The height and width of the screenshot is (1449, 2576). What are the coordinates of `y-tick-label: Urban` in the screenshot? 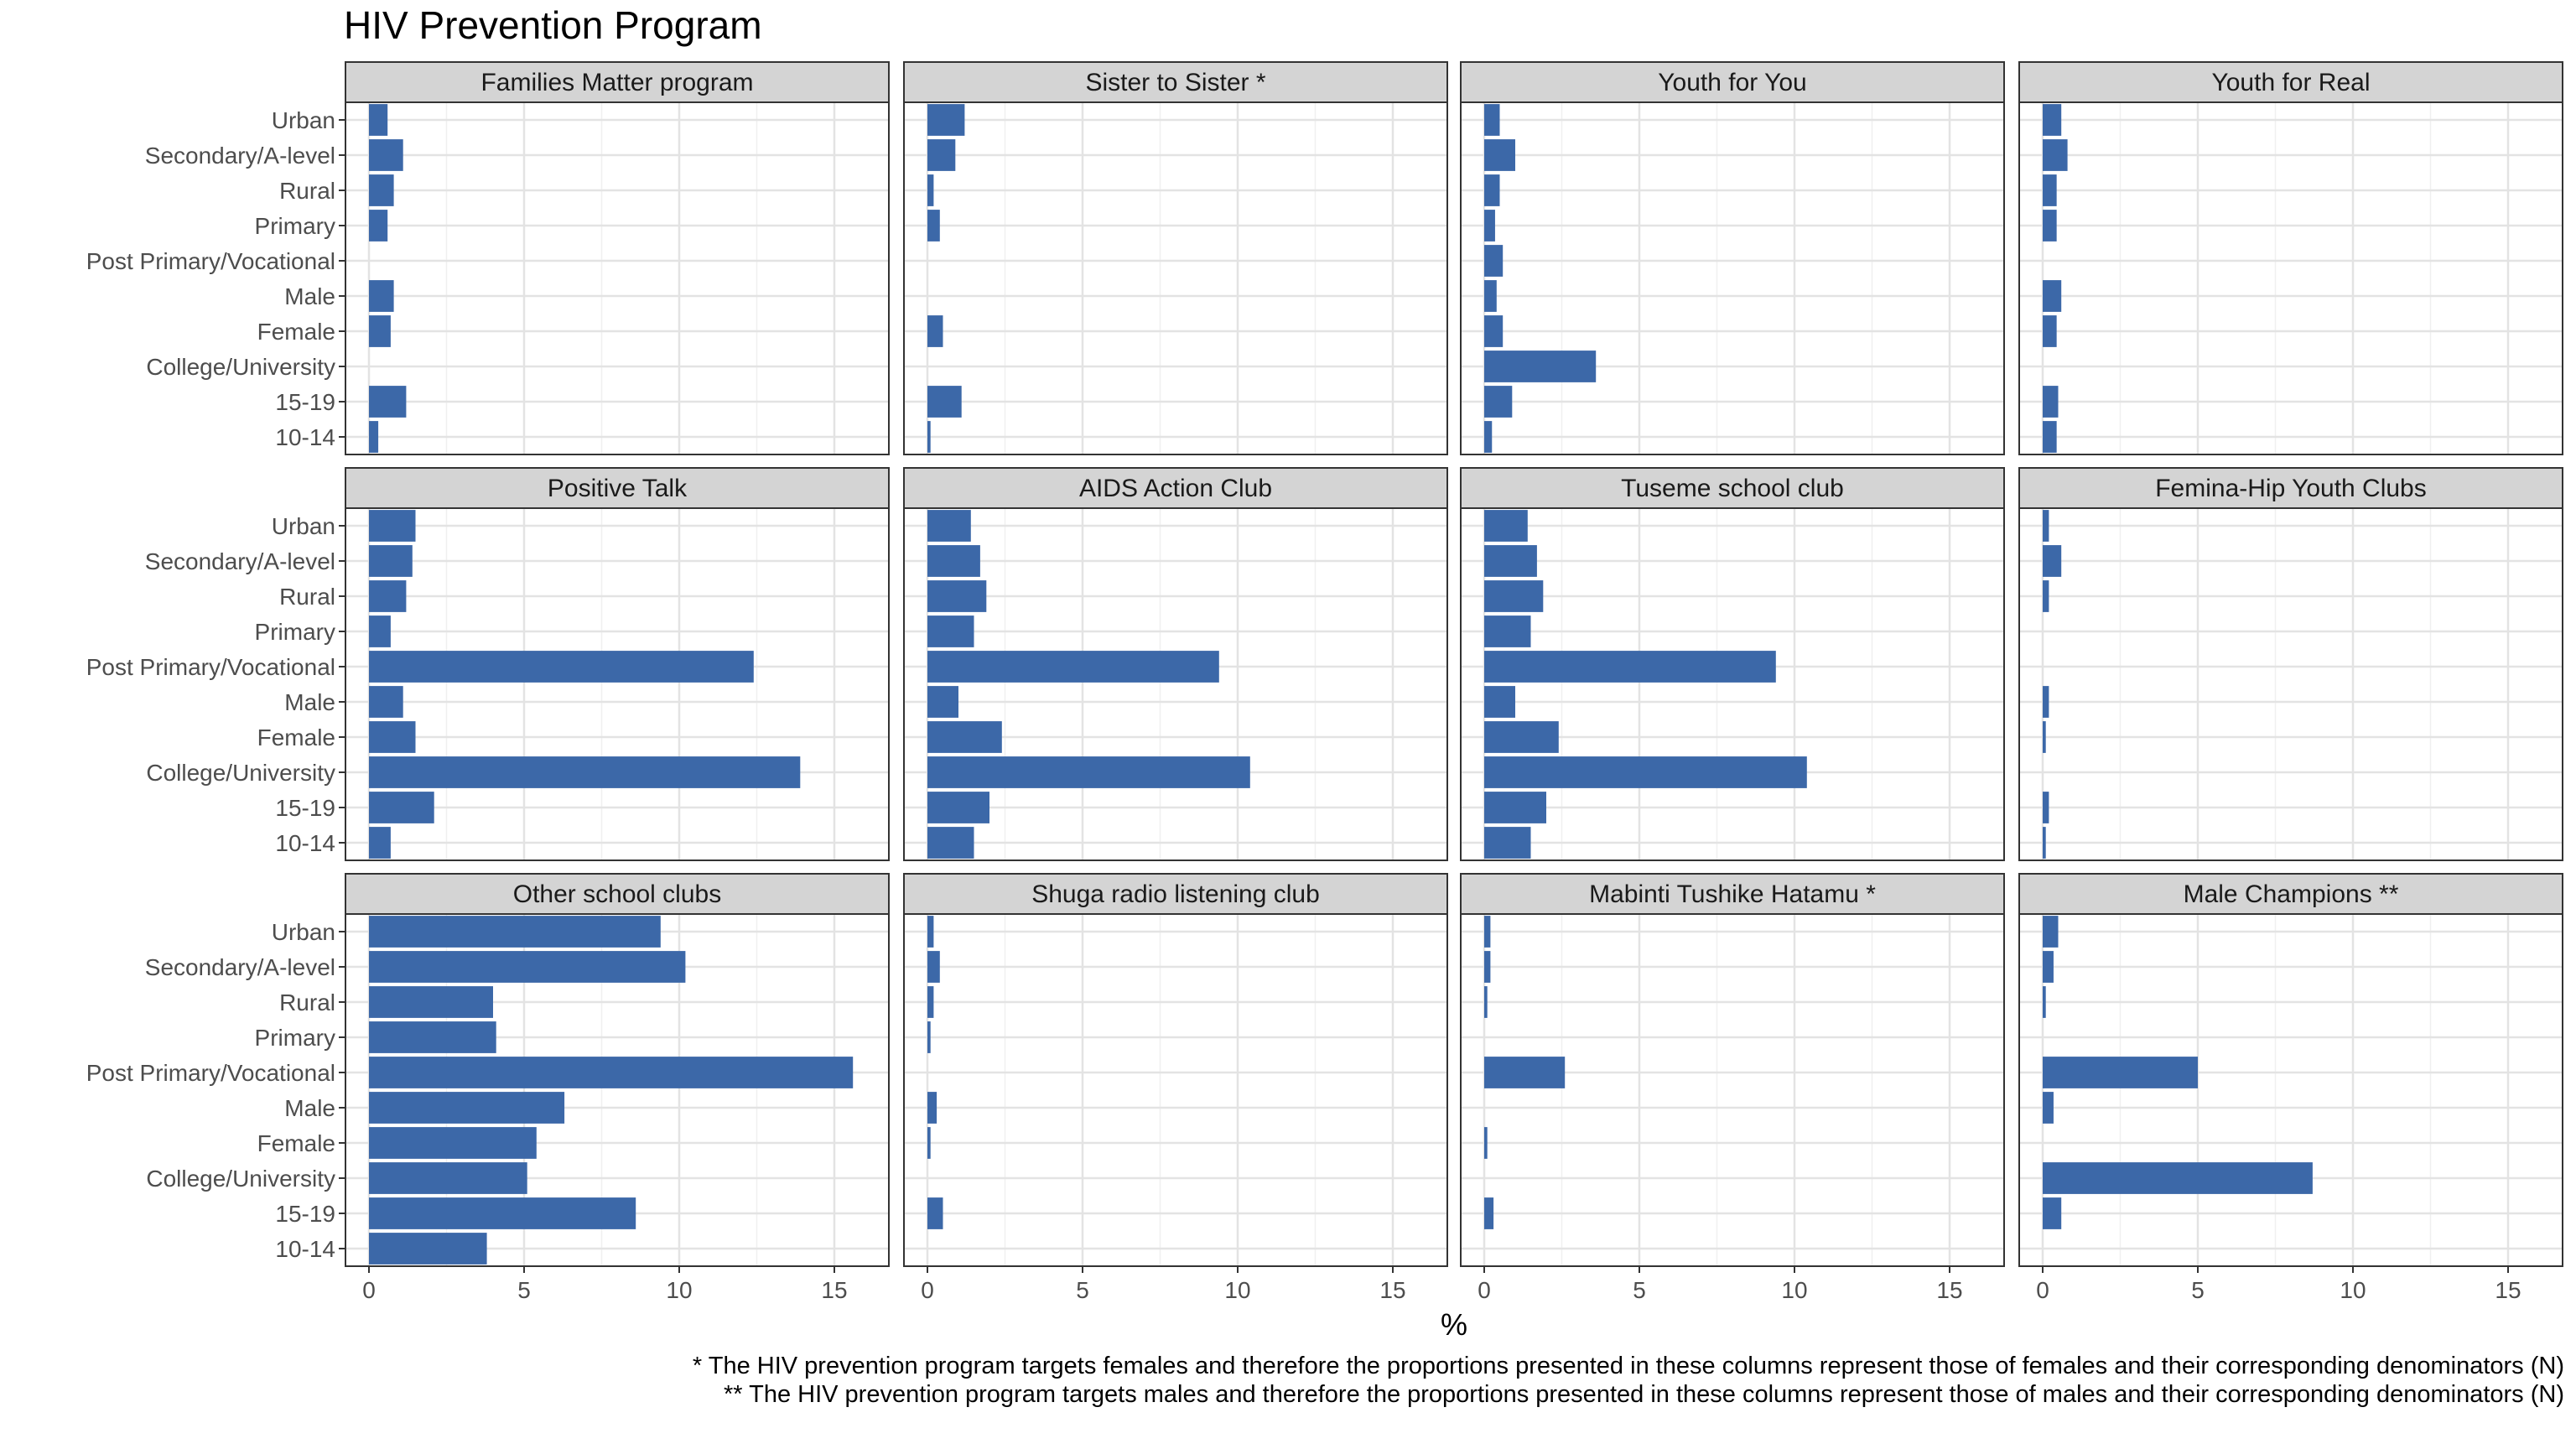 It's located at (303, 932).